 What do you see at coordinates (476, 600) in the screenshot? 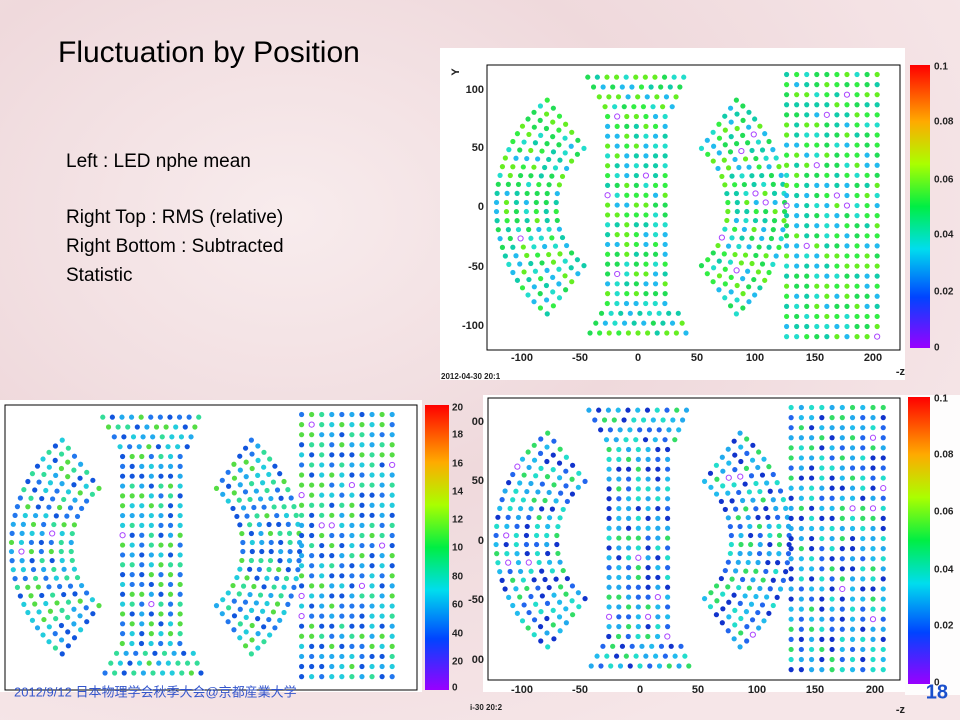
I see `y-tick-label: -50` at bounding box center [476, 600].